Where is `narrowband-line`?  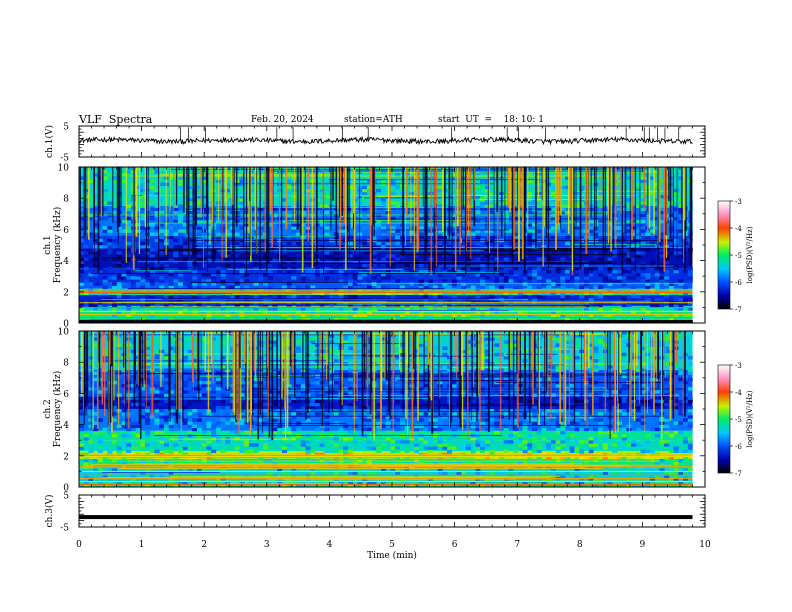
narrowband-line is located at coordinates (286, 289).